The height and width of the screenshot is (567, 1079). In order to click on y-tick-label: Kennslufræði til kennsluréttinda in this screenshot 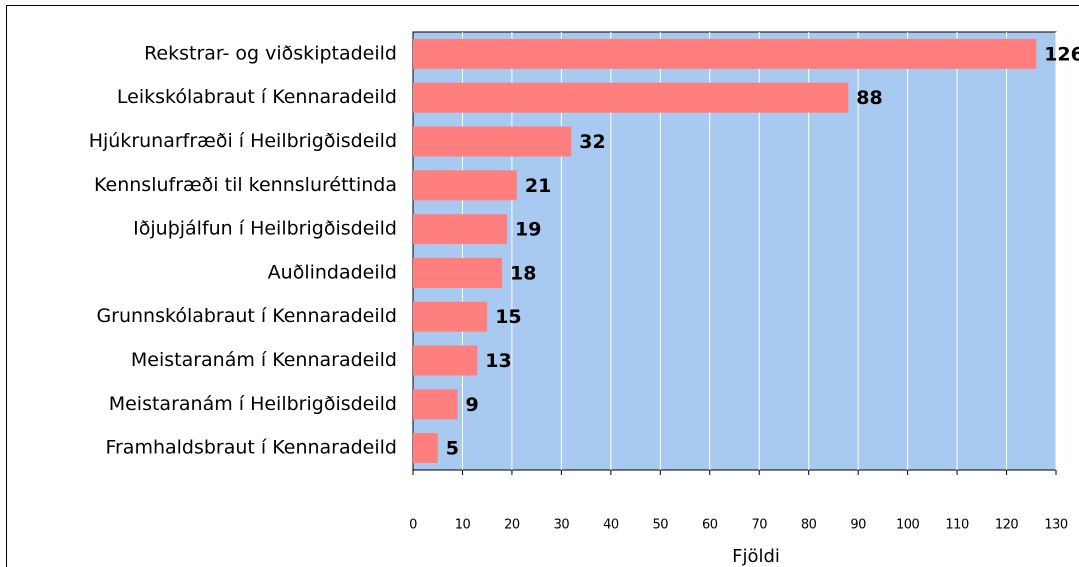, I will do `click(245, 185)`.